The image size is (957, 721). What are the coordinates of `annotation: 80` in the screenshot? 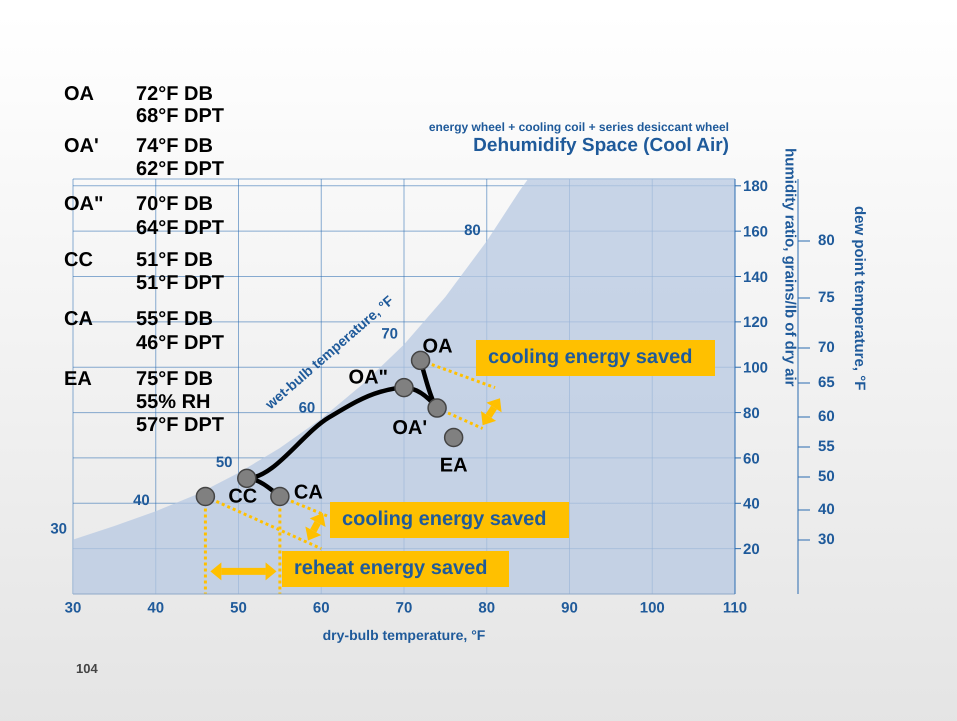 It's located at (472, 231).